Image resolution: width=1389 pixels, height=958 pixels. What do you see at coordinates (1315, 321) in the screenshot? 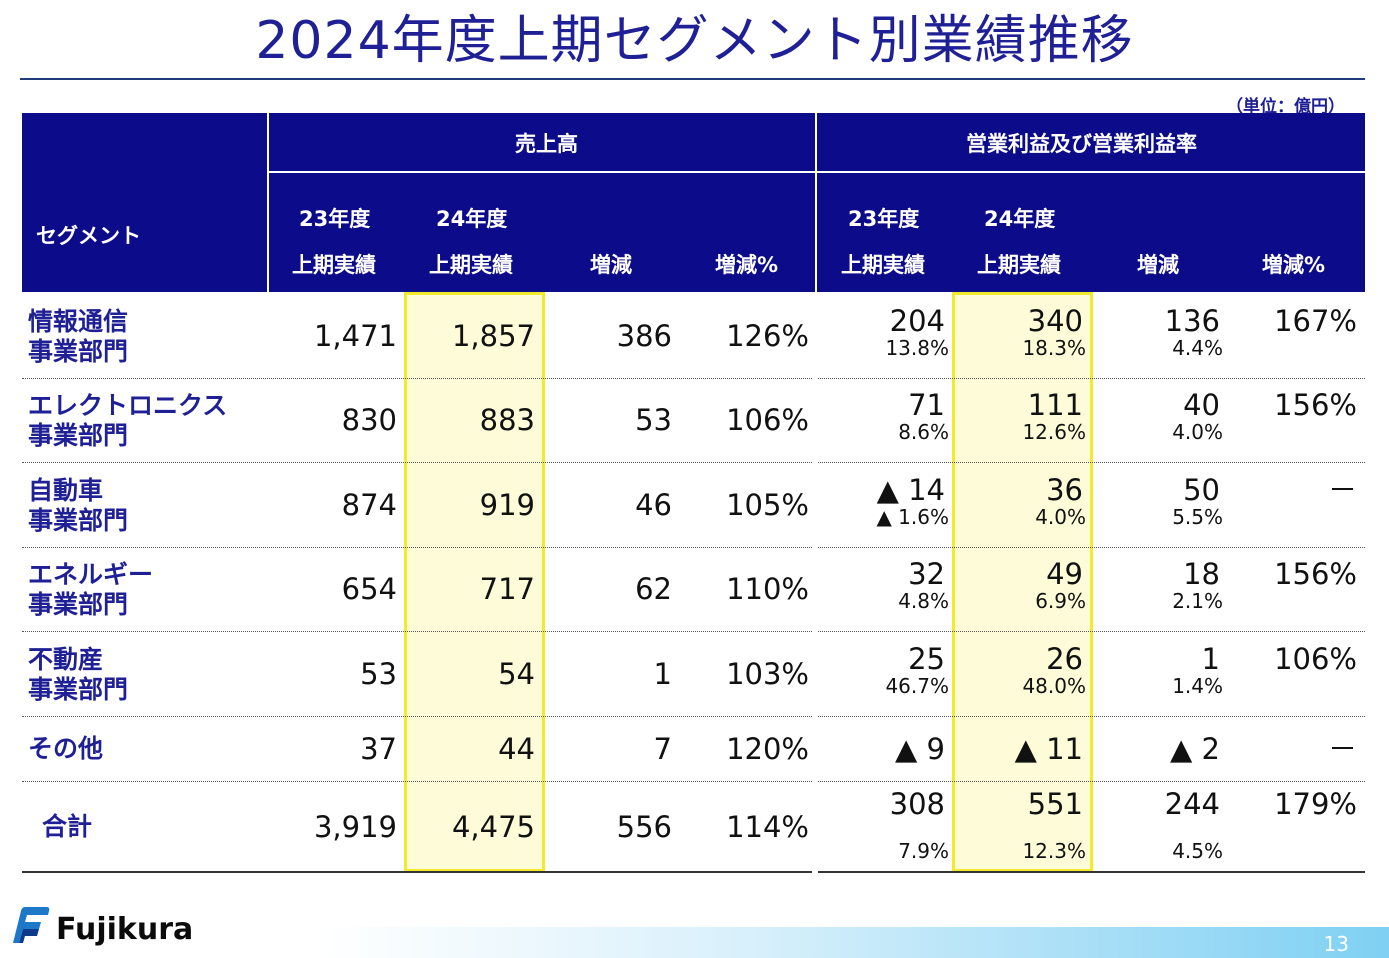
I see `profit-pct: 167%` at bounding box center [1315, 321].